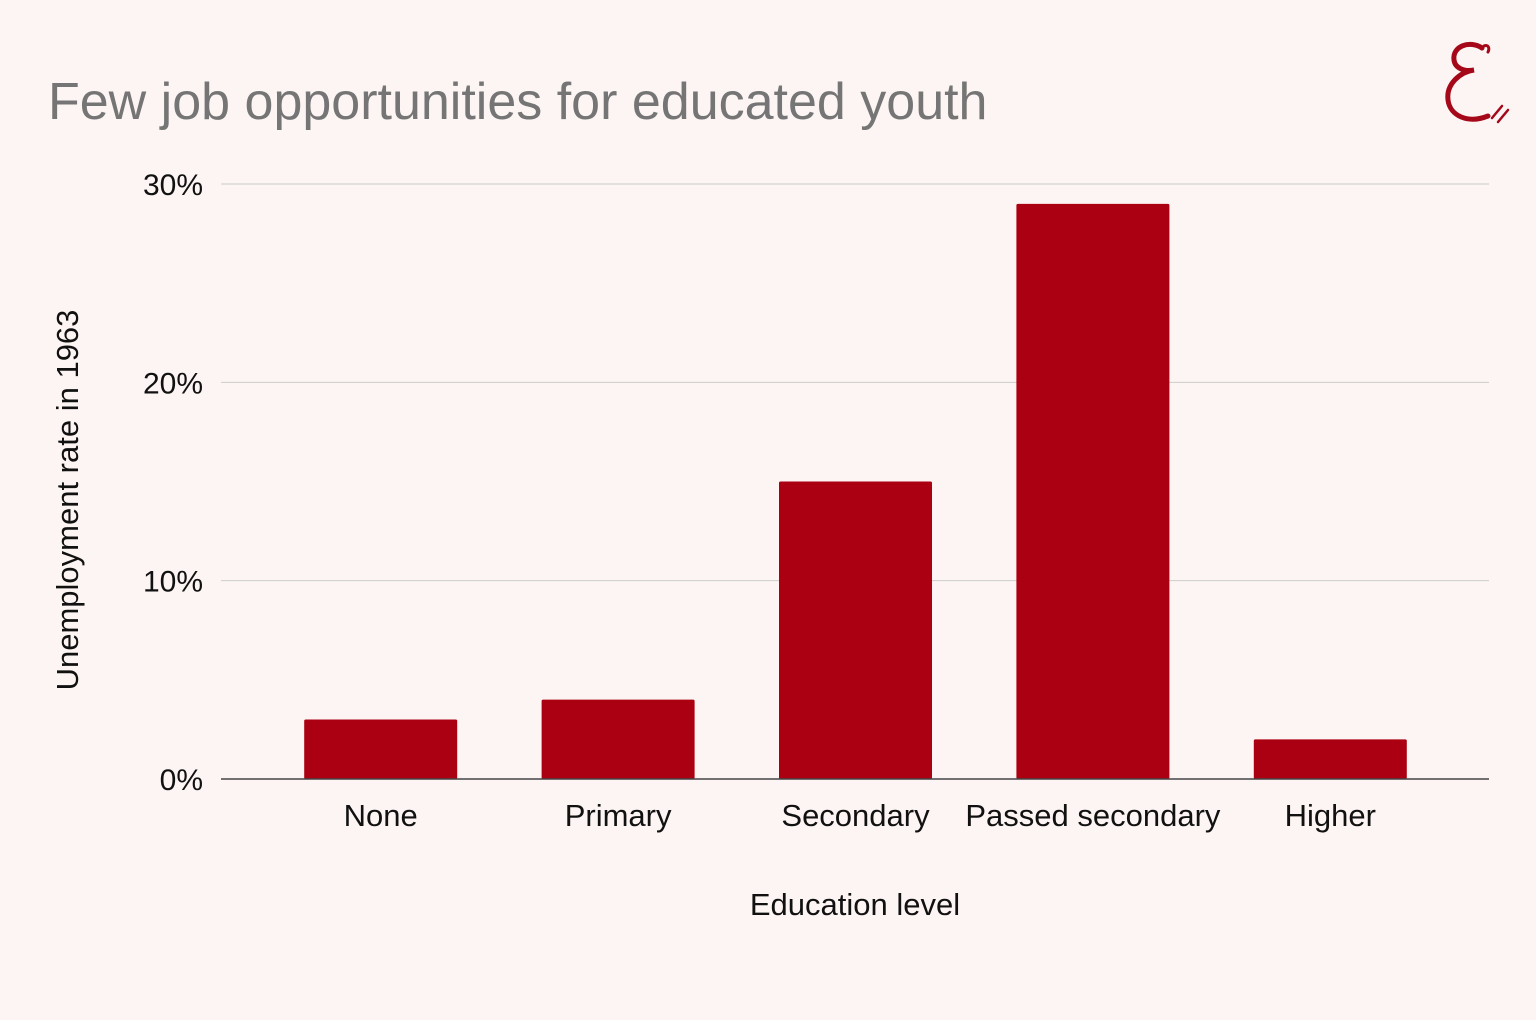 This screenshot has height=1020, width=1536. What do you see at coordinates (618, 815) in the screenshot?
I see `x-category-label: Primary` at bounding box center [618, 815].